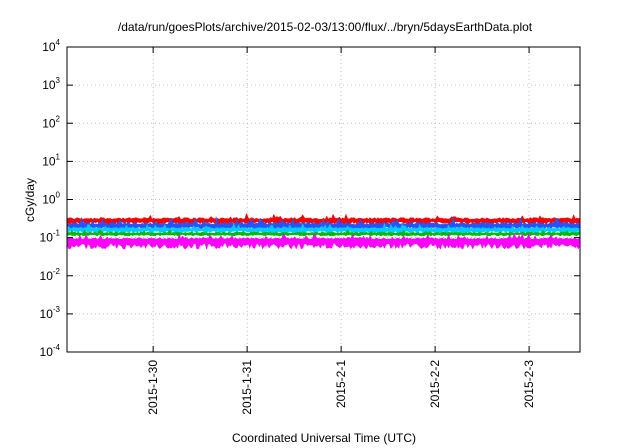 The image size is (640, 448). I want to click on series-layer, so click(323, 231).